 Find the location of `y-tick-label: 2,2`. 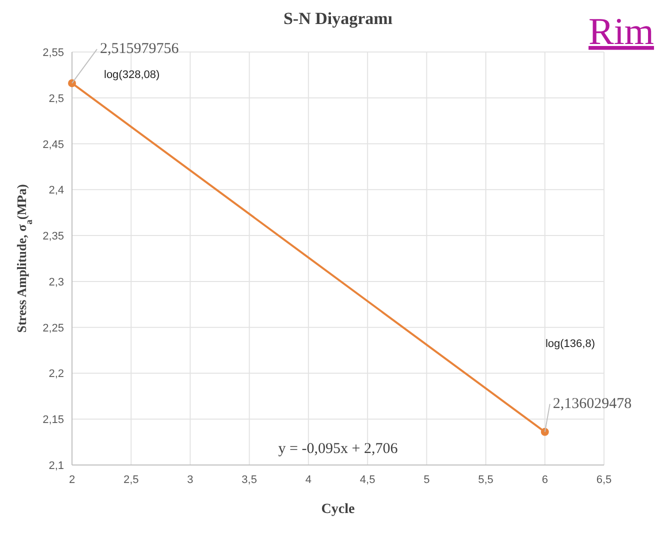

y-tick-label: 2,2 is located at coordinates (56, 374).